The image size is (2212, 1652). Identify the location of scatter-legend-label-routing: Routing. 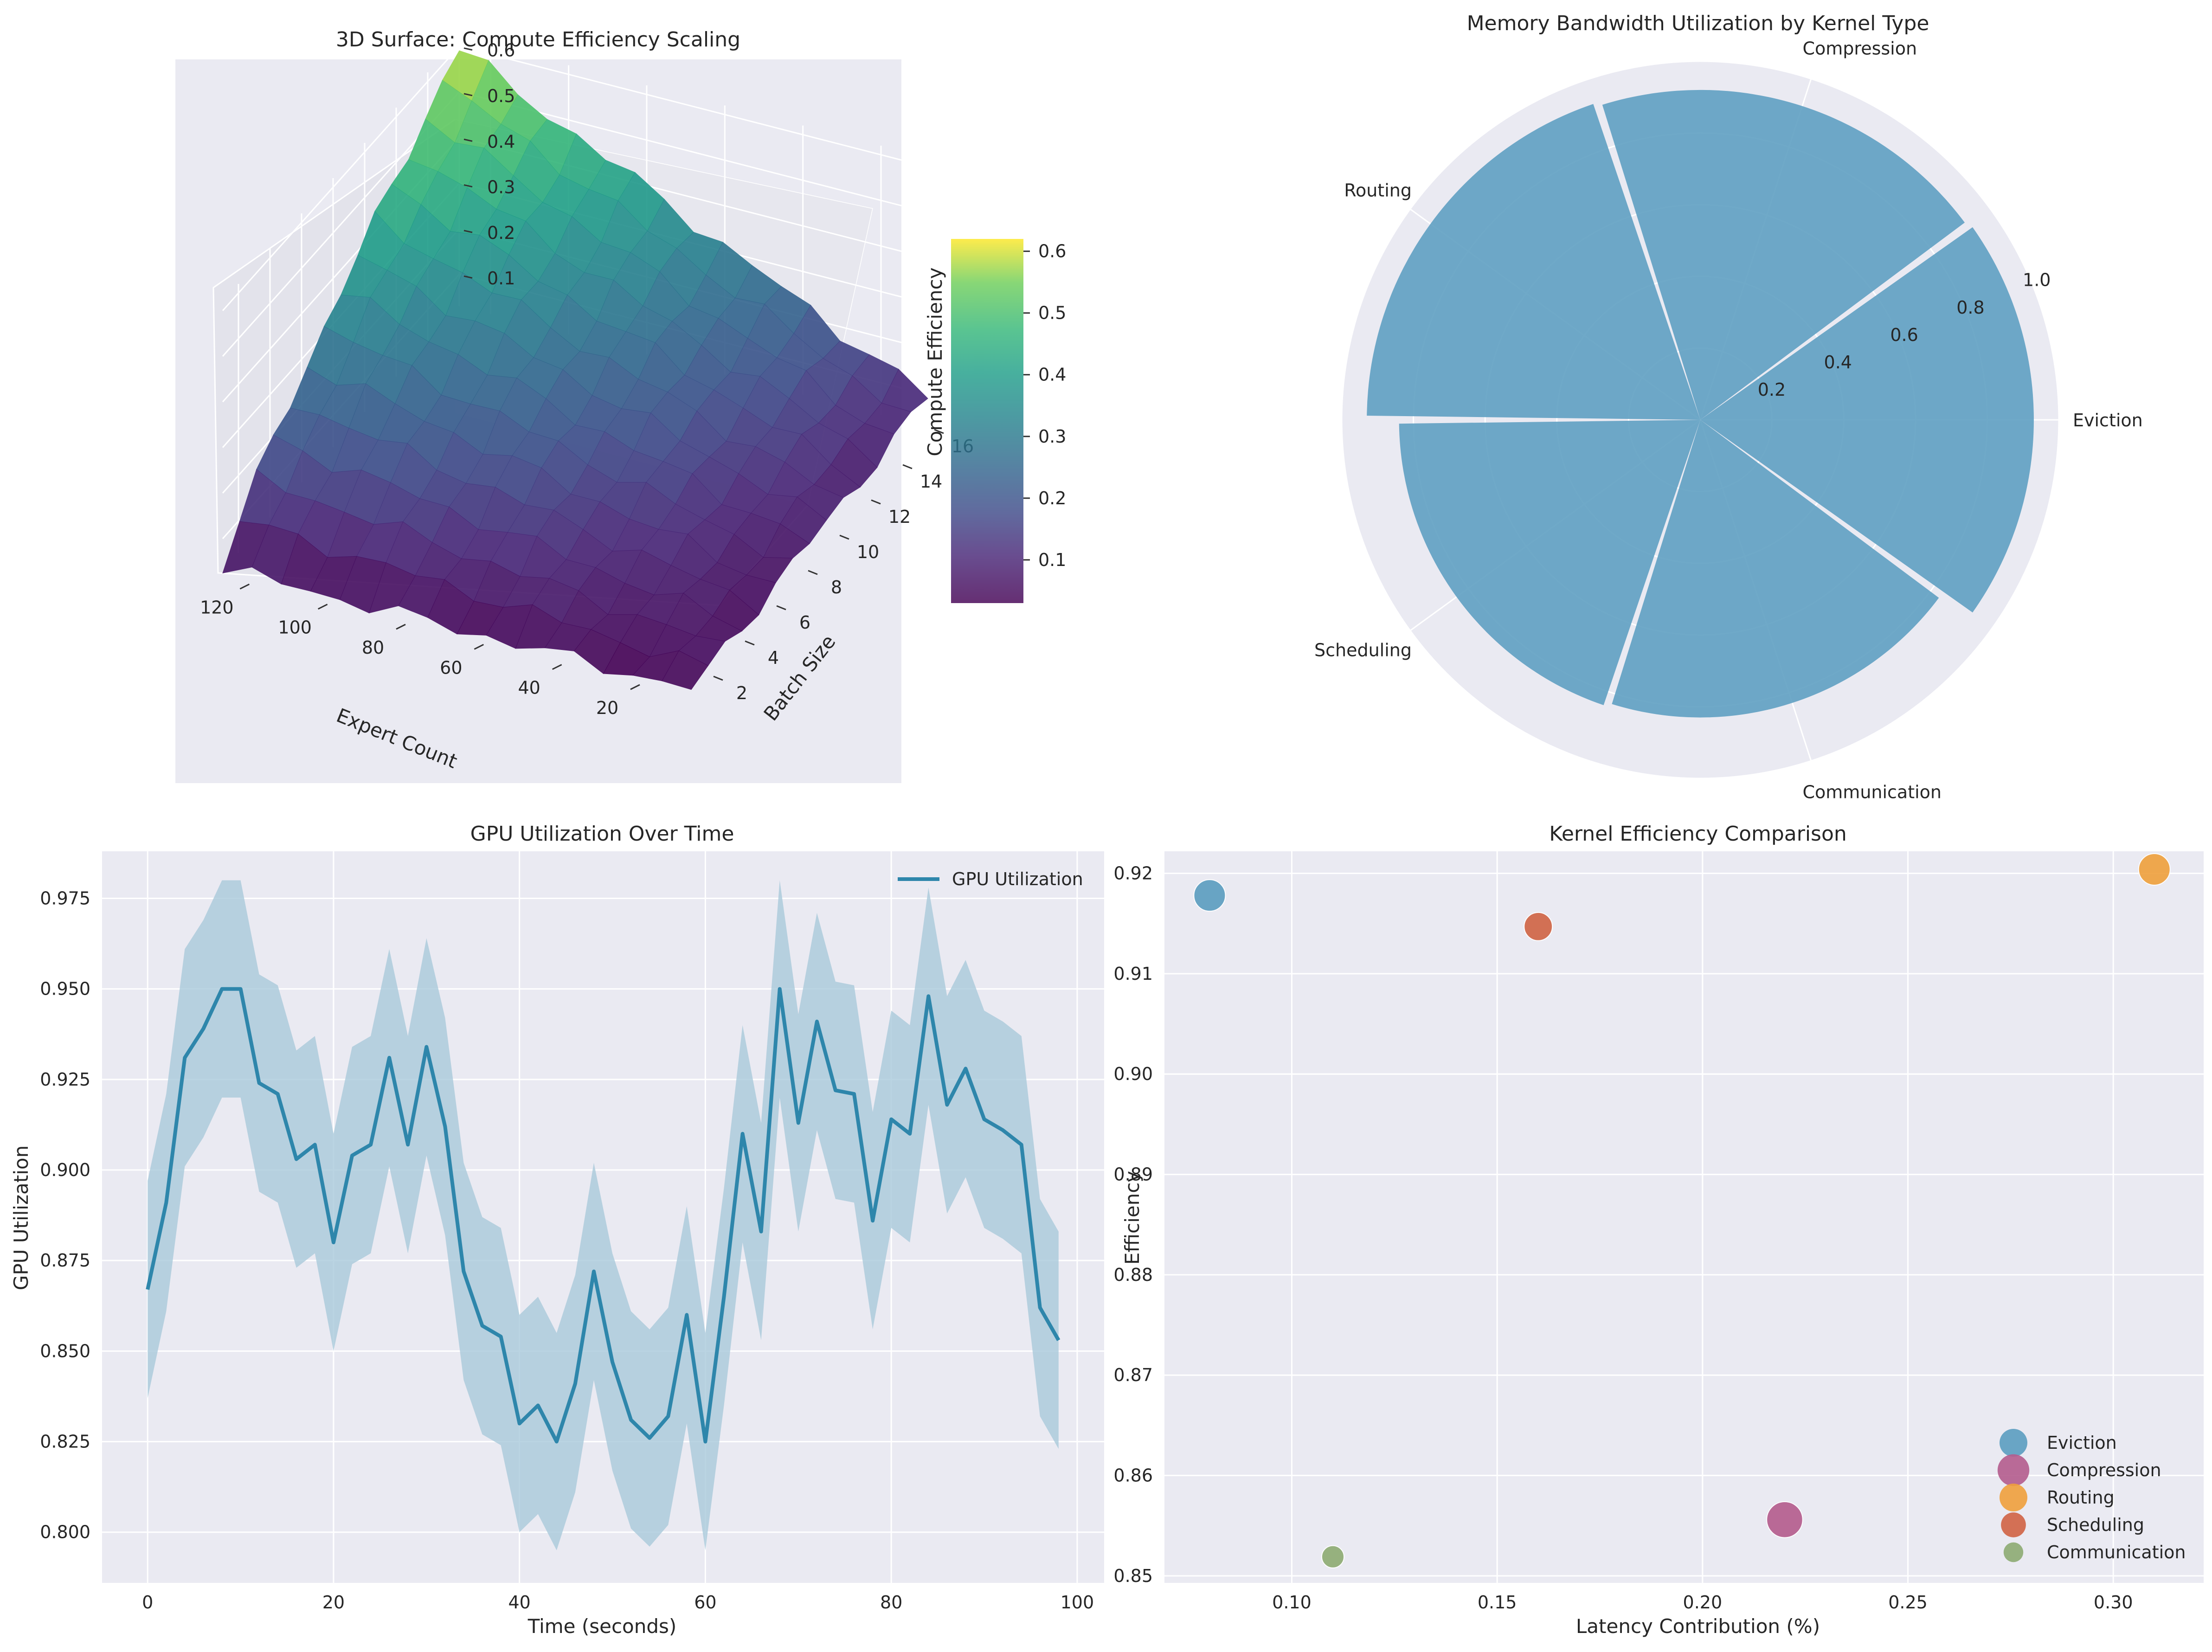
(2081, 1498).